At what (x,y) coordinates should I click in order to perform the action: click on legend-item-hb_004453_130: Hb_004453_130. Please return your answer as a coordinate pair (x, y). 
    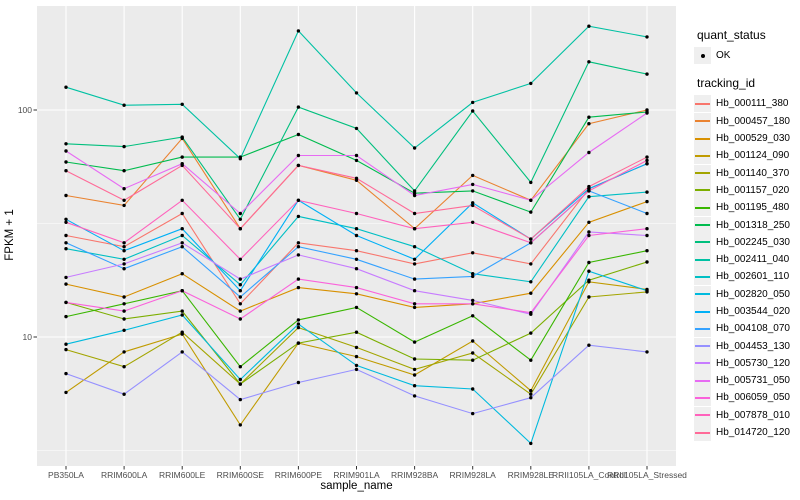
    Looking at the image, I should click on (746, 346).